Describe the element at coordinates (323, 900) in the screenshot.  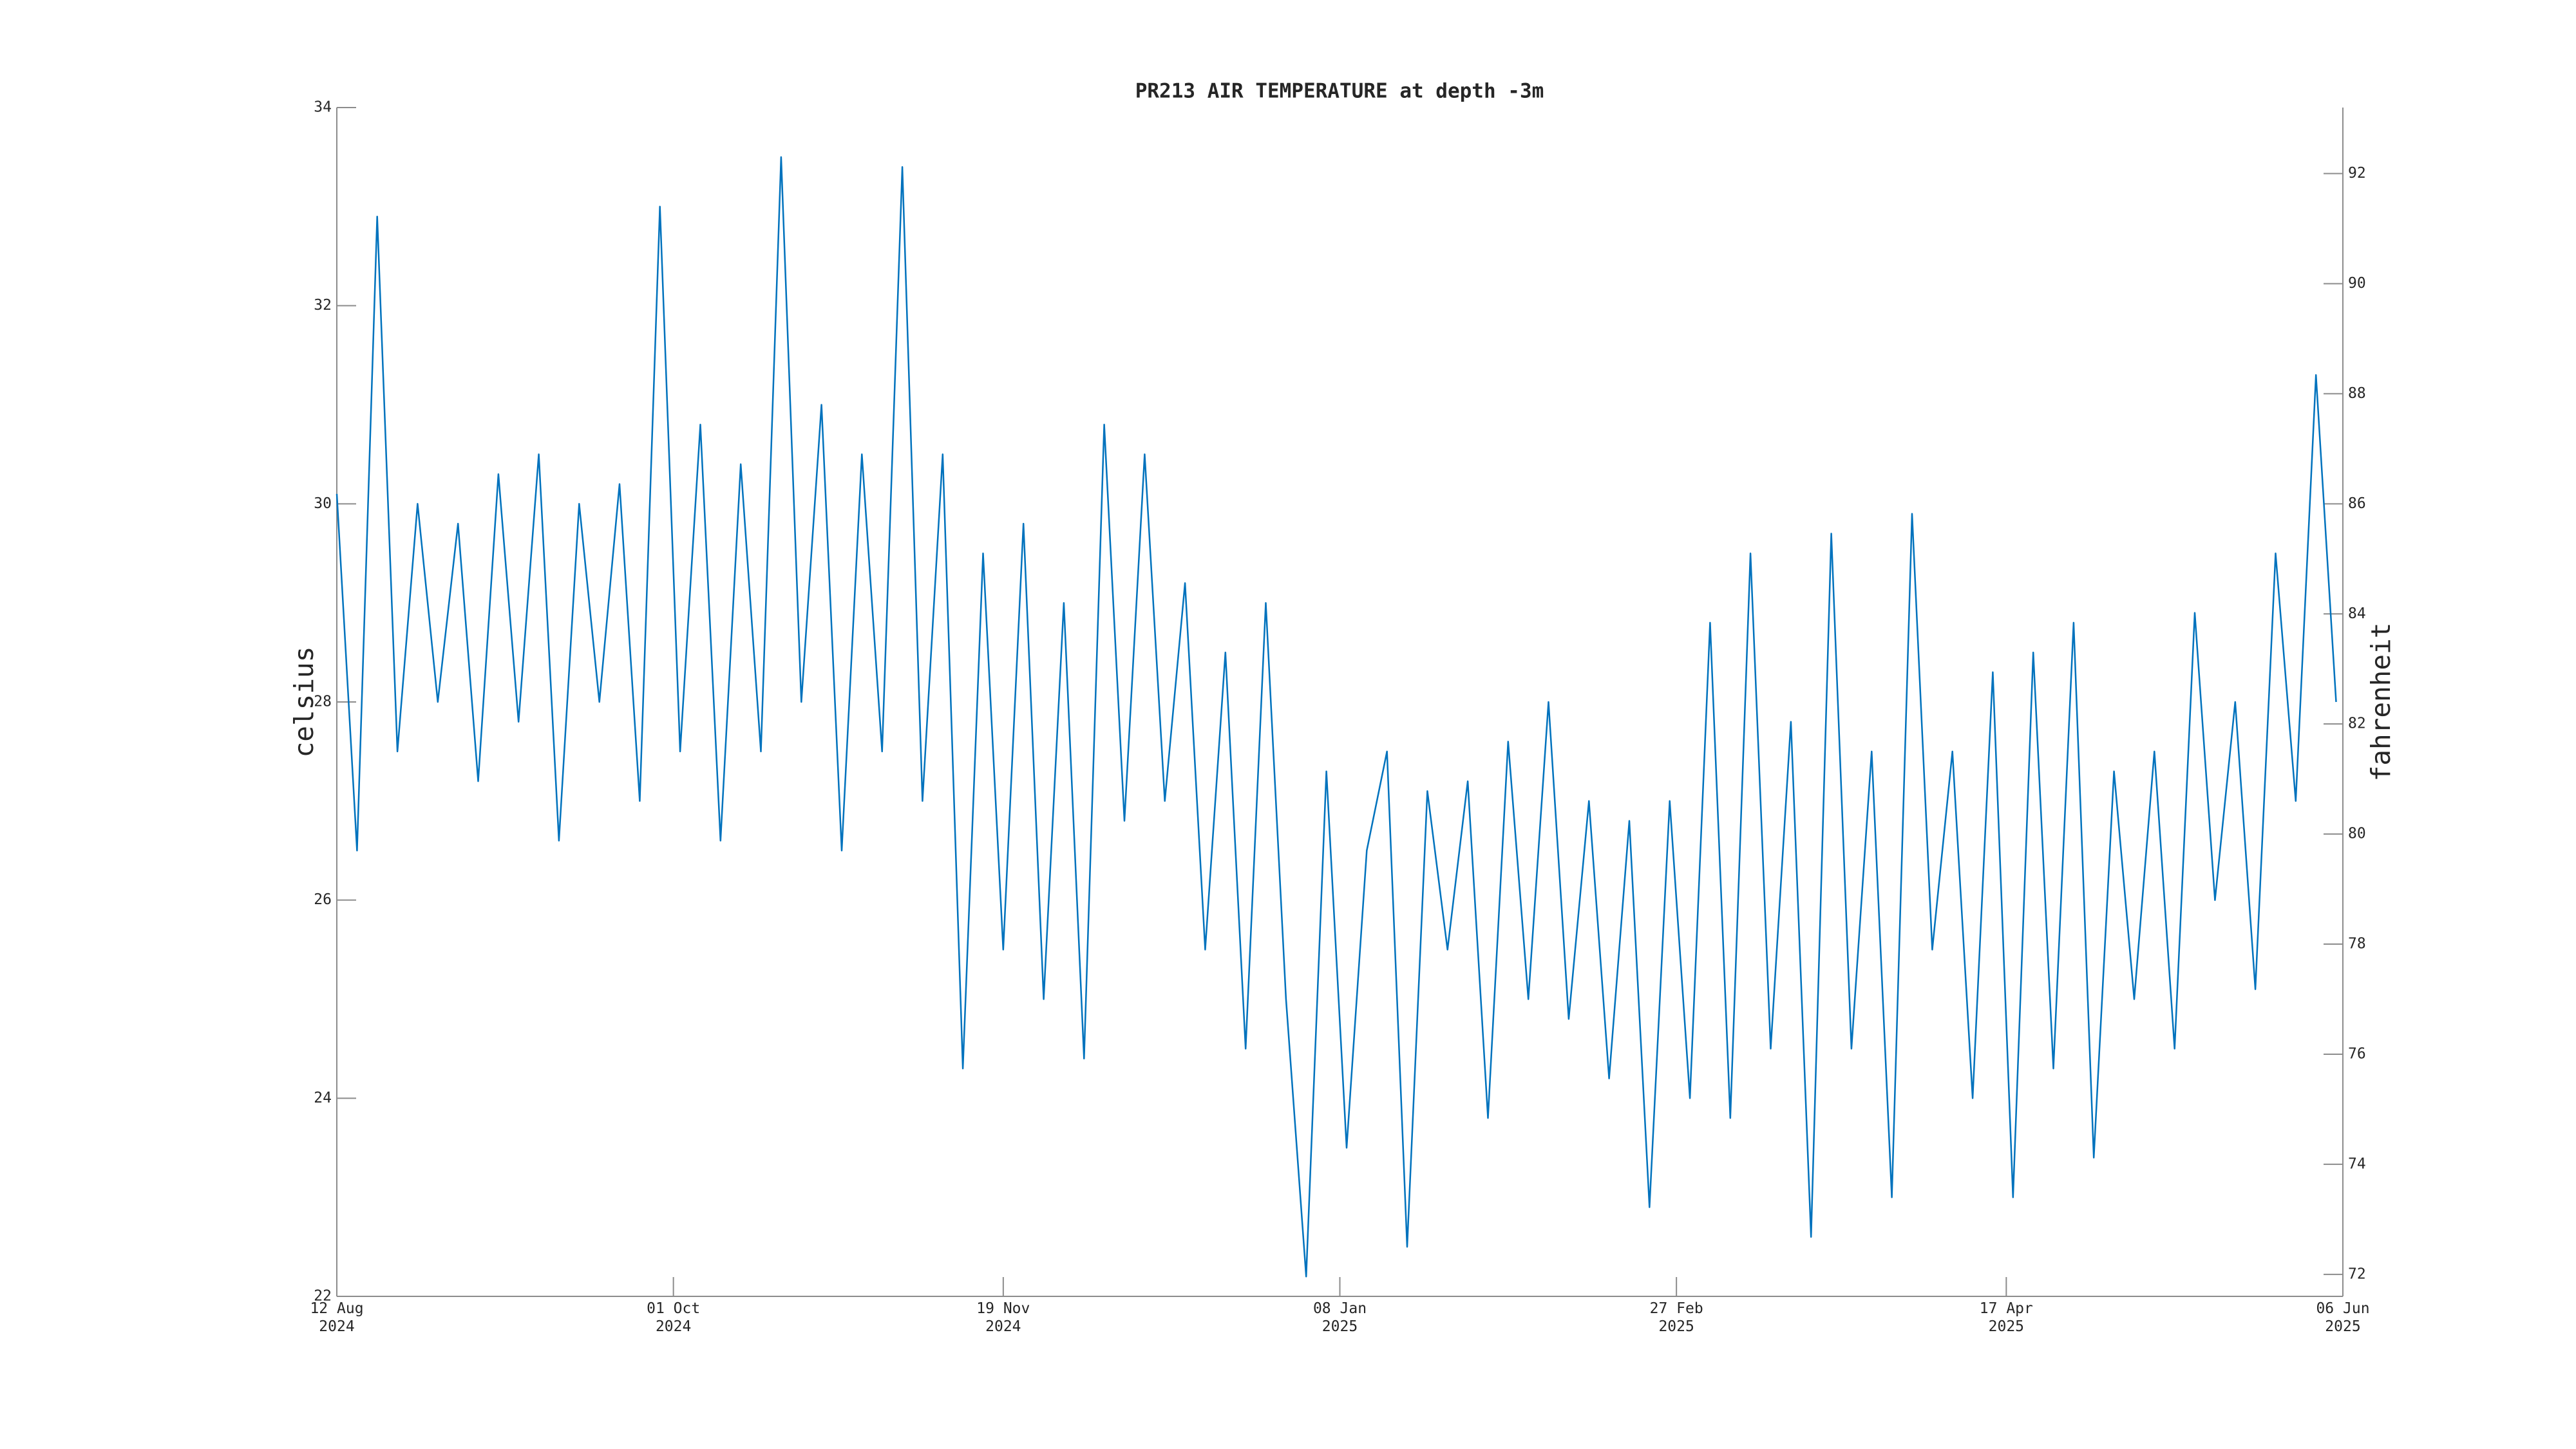
I see `y-tick-label: 26` at that location.